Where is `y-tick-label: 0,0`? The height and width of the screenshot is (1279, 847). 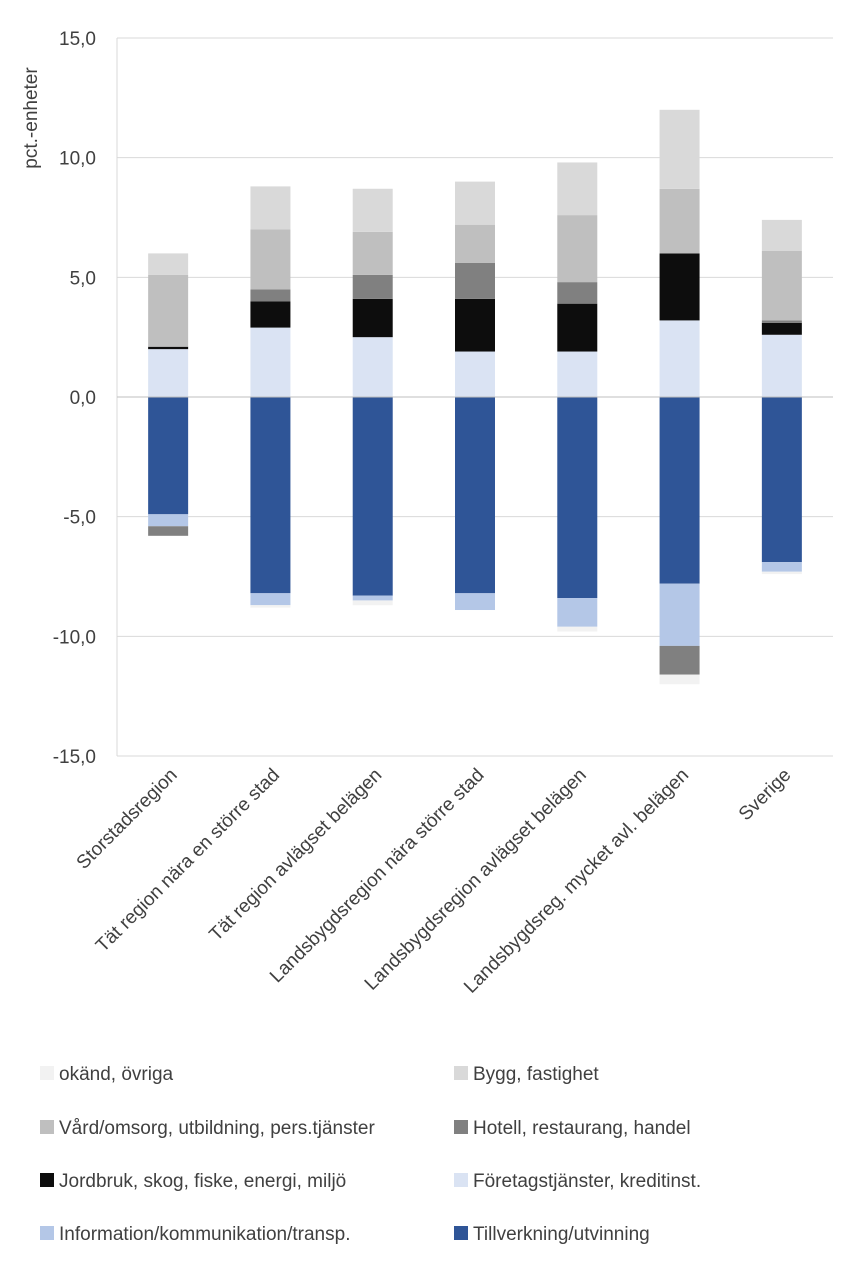
y-tick-label: 0,0 is located at coordinates (83, 398).